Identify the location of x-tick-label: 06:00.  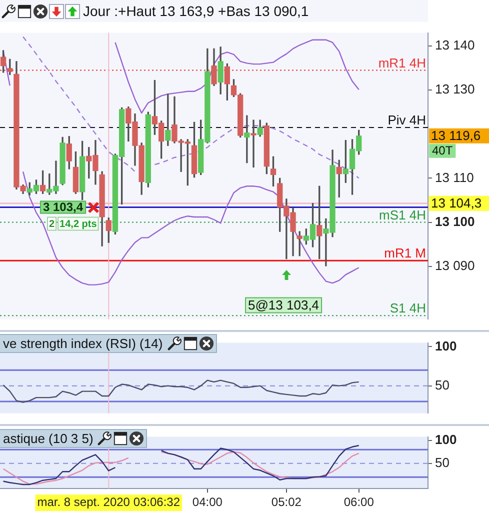
(359, 502).